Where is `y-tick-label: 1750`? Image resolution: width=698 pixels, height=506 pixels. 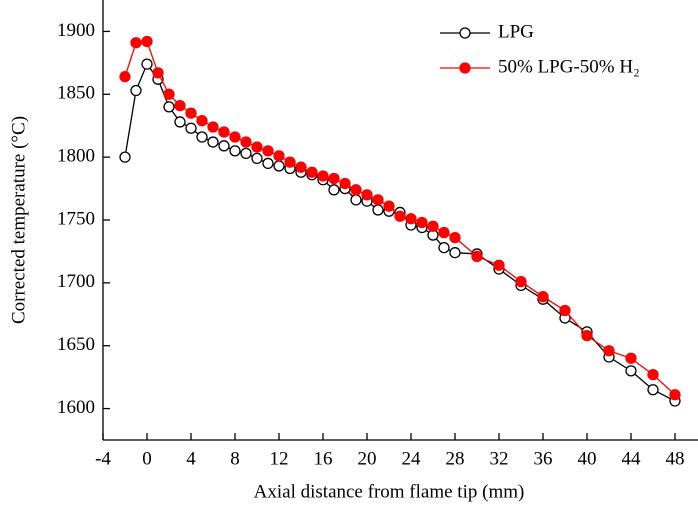 y-tick-label: 1750 is located at coordinates (76, 218).